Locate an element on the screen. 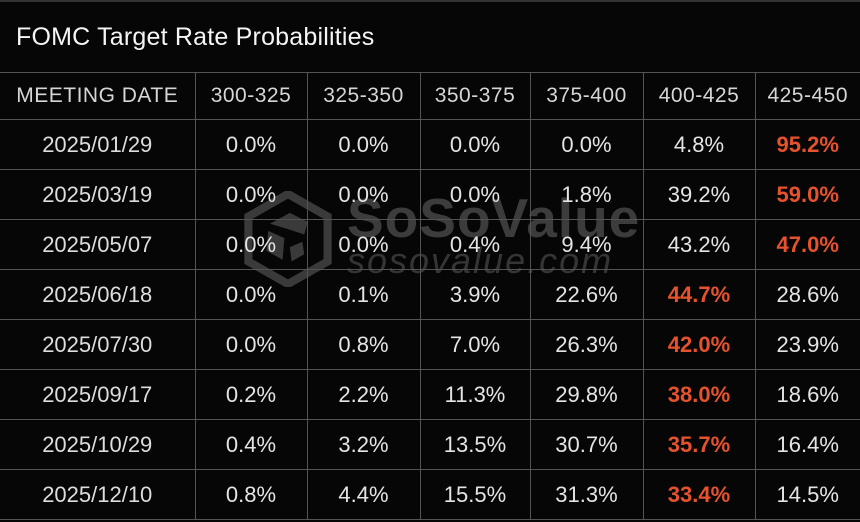 This screenshot has height=522, width=860. probability-cell: 43.2% is located at coordinates (699, 244).